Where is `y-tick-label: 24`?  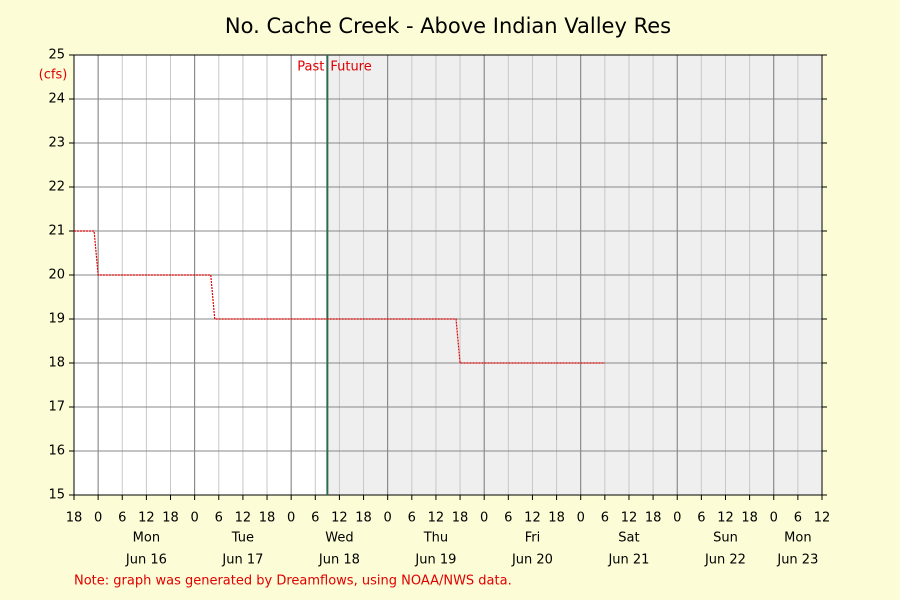
y-tick-label: 24 is located at coordinates (56, 99).